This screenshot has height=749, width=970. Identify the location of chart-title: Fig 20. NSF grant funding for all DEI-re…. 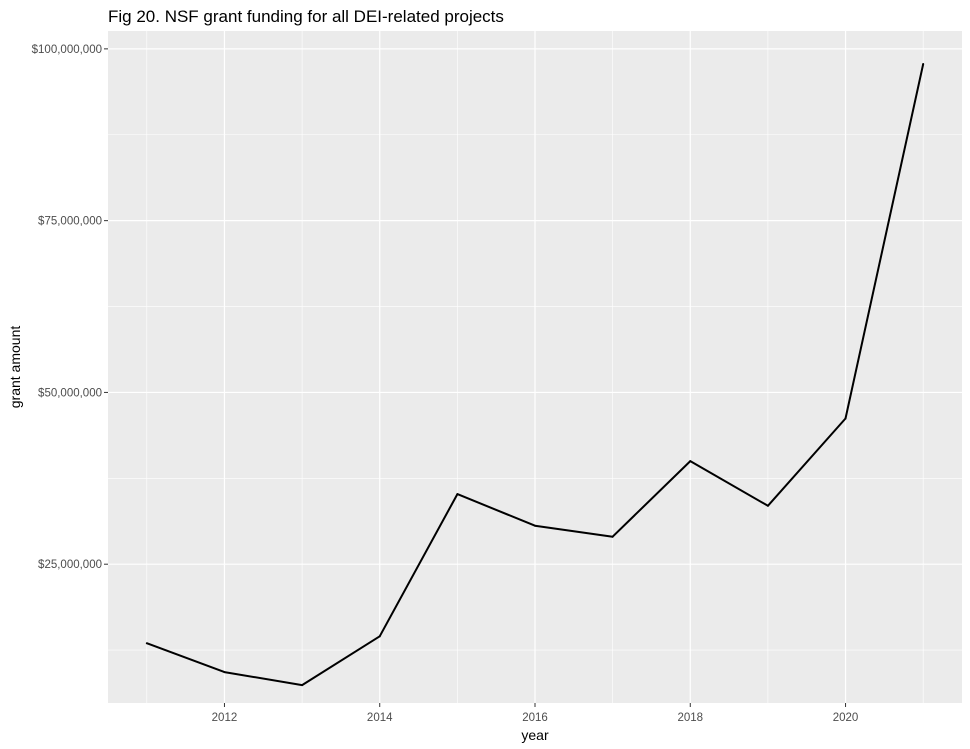
(306, 16).